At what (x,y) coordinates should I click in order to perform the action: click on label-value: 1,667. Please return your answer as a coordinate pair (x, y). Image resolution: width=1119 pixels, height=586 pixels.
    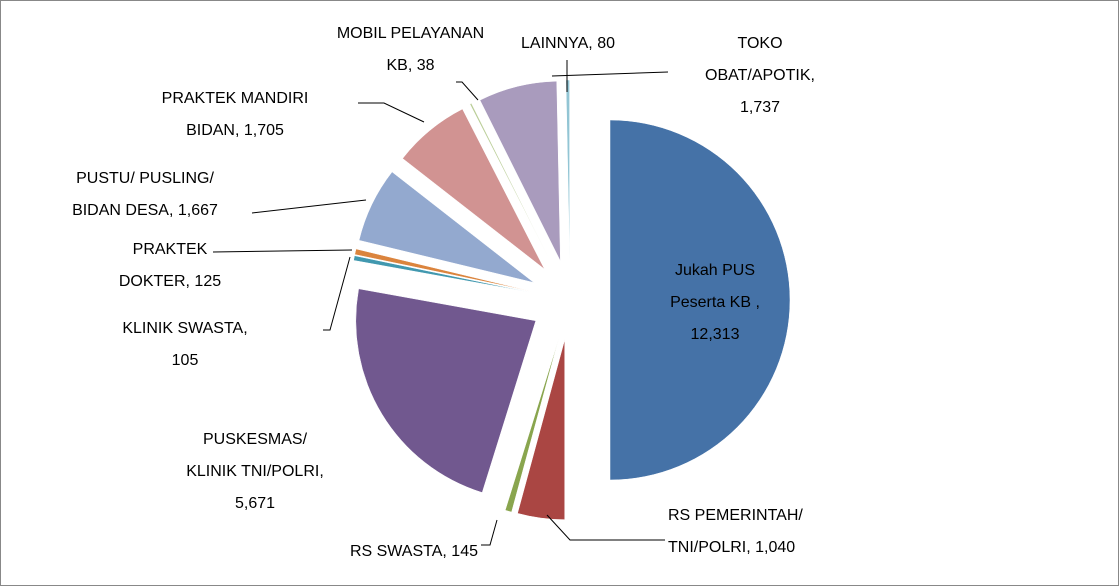
    Looking at the image, I should click on (197, 210).